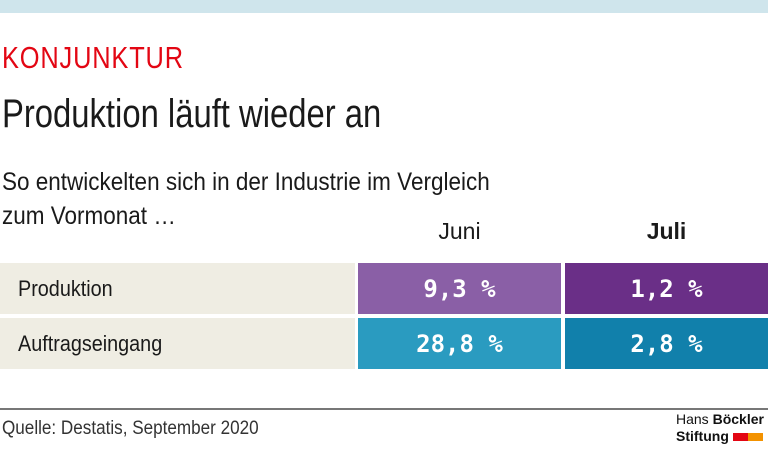  What do you see at coordinates (384, 6) in the screenshot?
I see `top-accent-bar` at bounding box center [384, 6].